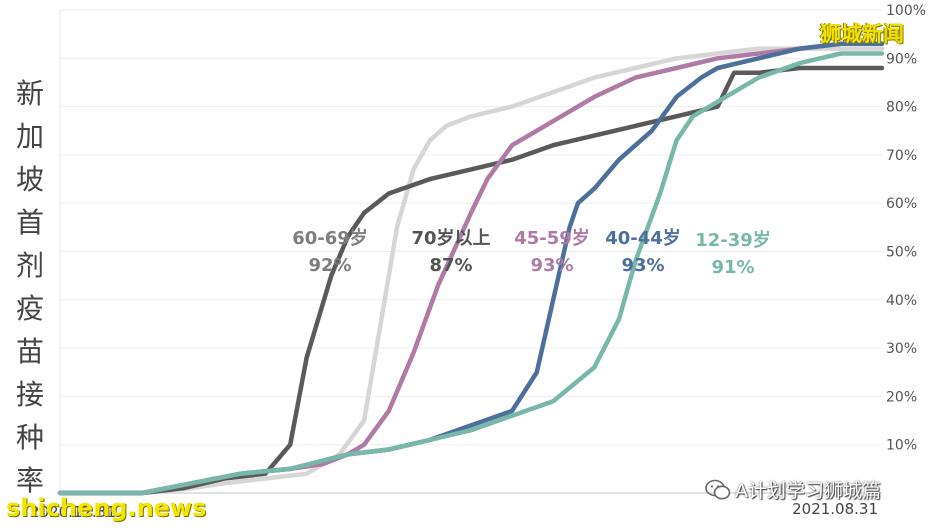 The width and height of the screenshot is (941, 529). I want to click on title-char: 接, so click(29, 394).